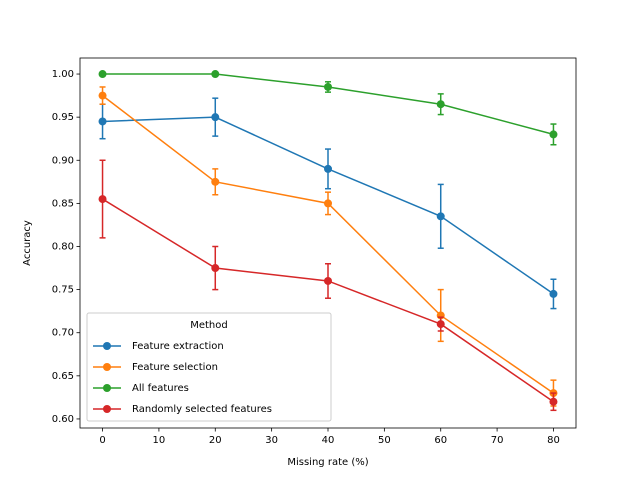 The height and width of the screenshot is (480, 640). I want to click on legend-label: Randomly selected features, so click(202, 409).